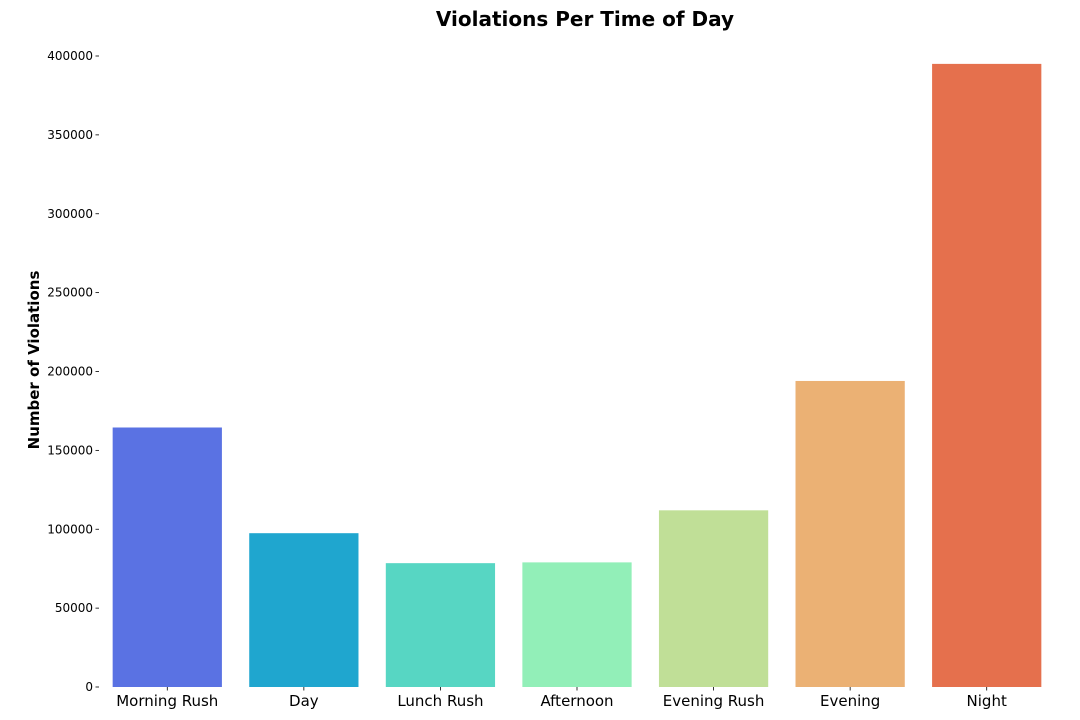 The image size is (1080, 720). I want to click on bar-day, so click(304, 610).